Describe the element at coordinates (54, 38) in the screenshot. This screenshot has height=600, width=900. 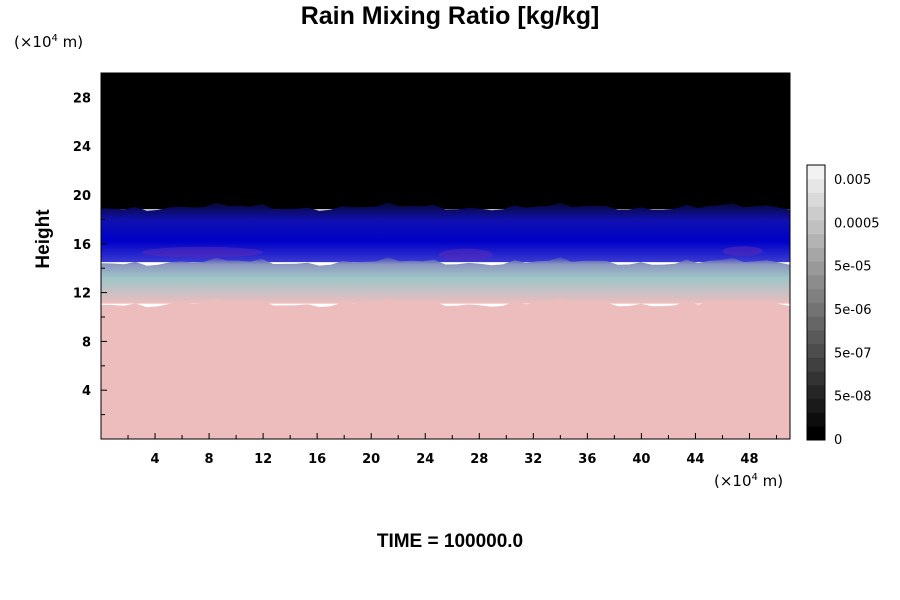
I see `y-unit-exponent: 4` at that location.